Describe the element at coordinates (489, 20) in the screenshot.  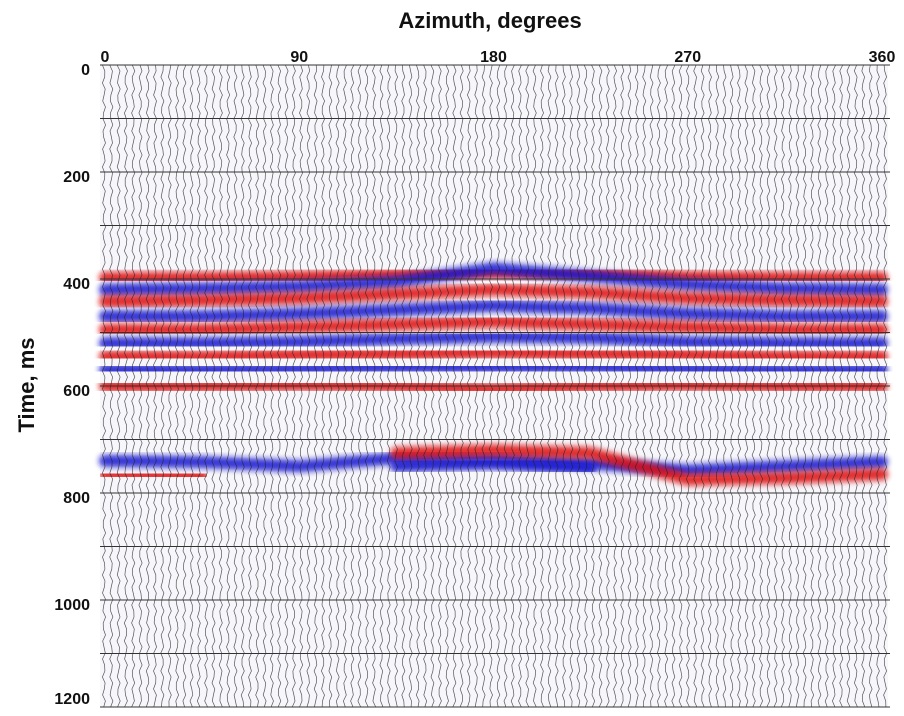
I see `x-axis-title: Azimuth, degrees` at that location.